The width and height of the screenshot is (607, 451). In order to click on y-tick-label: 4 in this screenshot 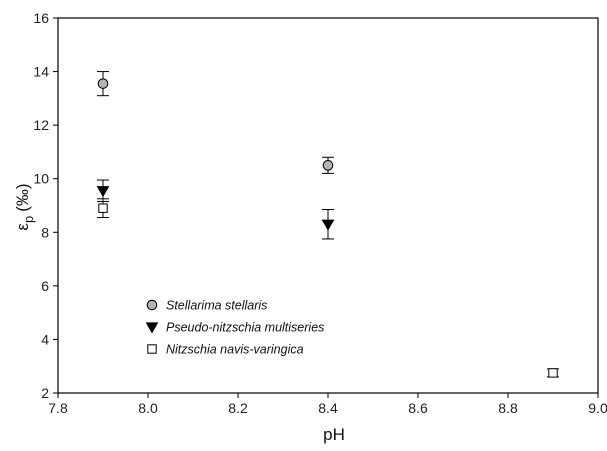, I will do `click(45, 339)`.